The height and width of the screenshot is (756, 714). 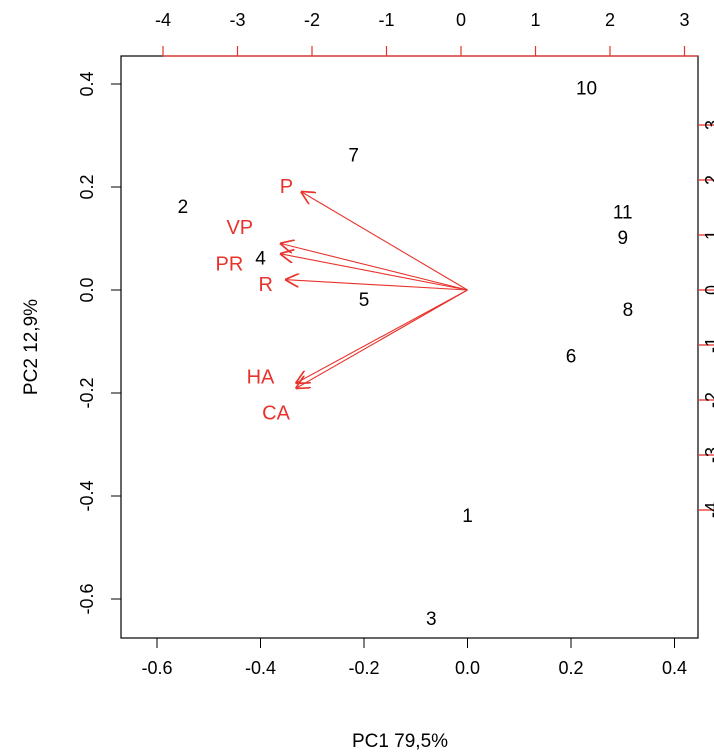 What do you see at coordinates (708, 400) in the screenshot?
I see `right-tick-label: -2` at bounding box center [708, 400].